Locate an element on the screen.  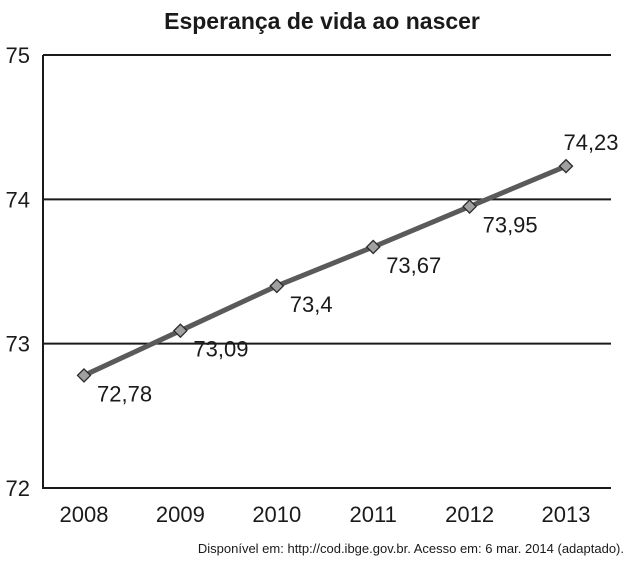
y-tick-labels: 72 73 74 75 is located at coordinates (18, 272).